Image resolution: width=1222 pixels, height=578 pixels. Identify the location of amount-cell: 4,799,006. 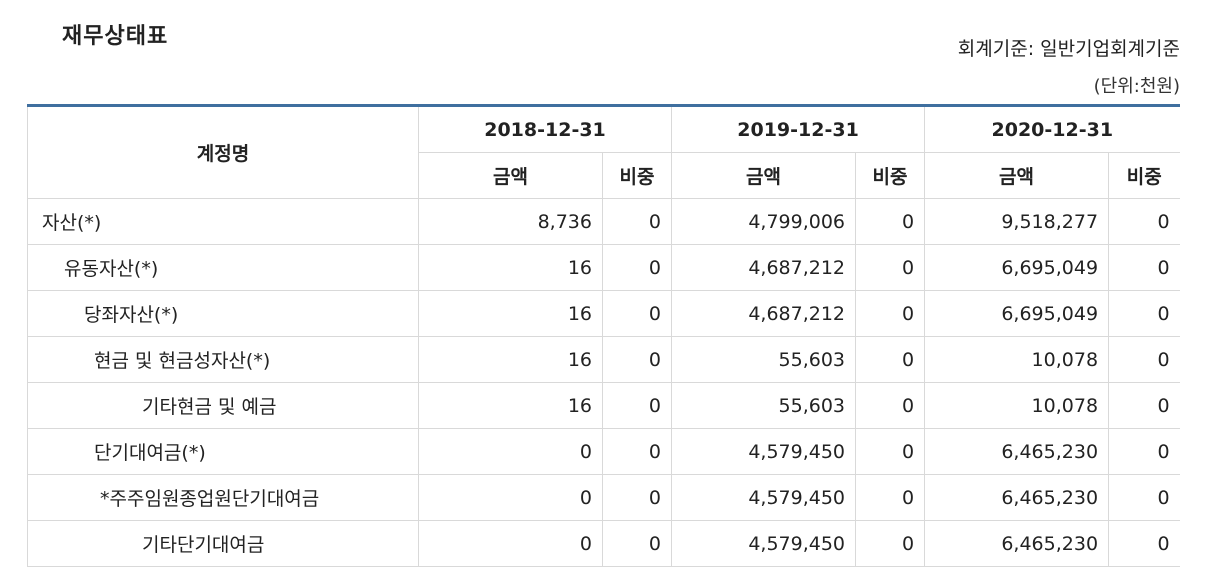
(764, 221).